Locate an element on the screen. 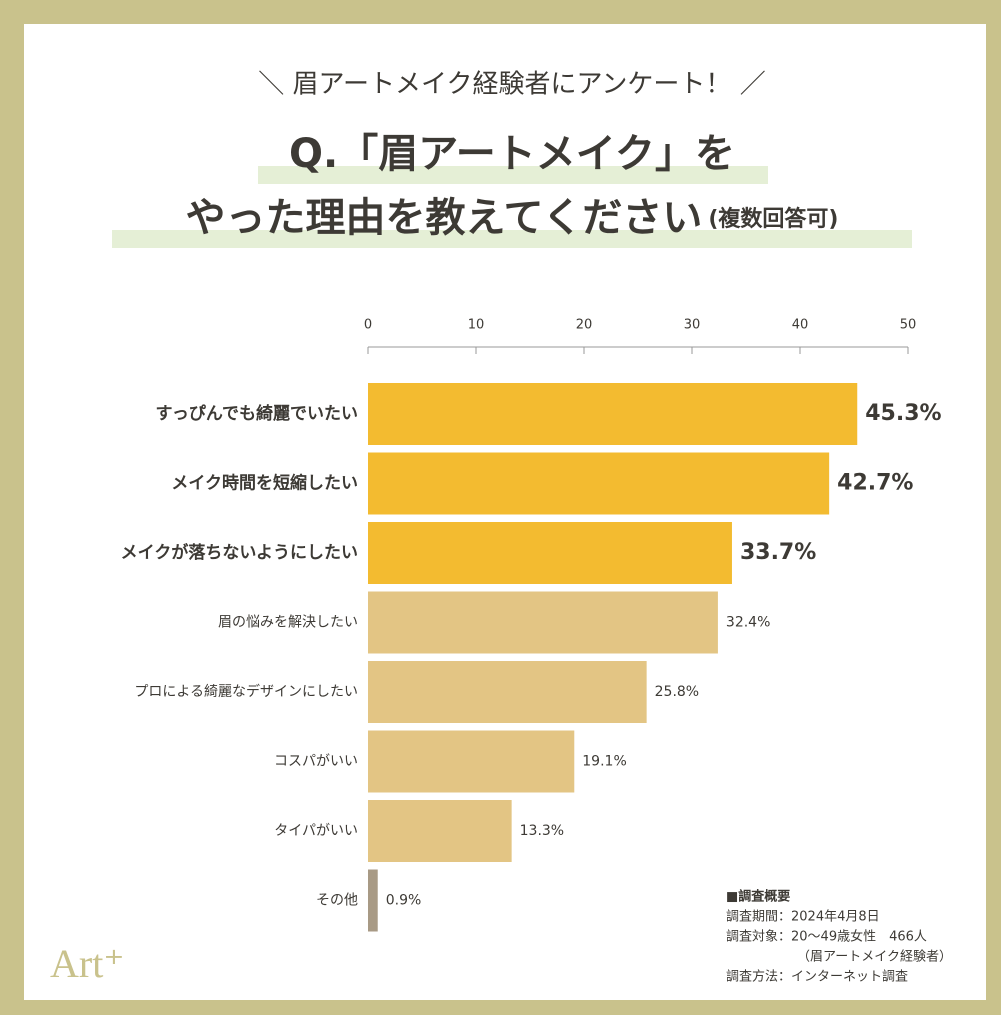 This screenshot has height=1019, width=1001. data-label: 25.8% is located at coordinates (677, 692).